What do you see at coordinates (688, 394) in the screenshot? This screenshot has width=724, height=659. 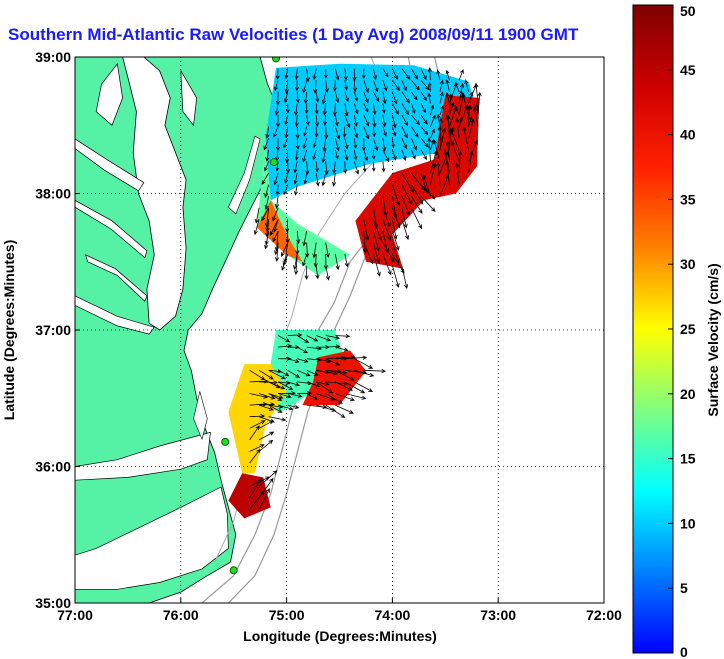 I see `colorbar-tick-label: 20` at bounding box center [688, 394].